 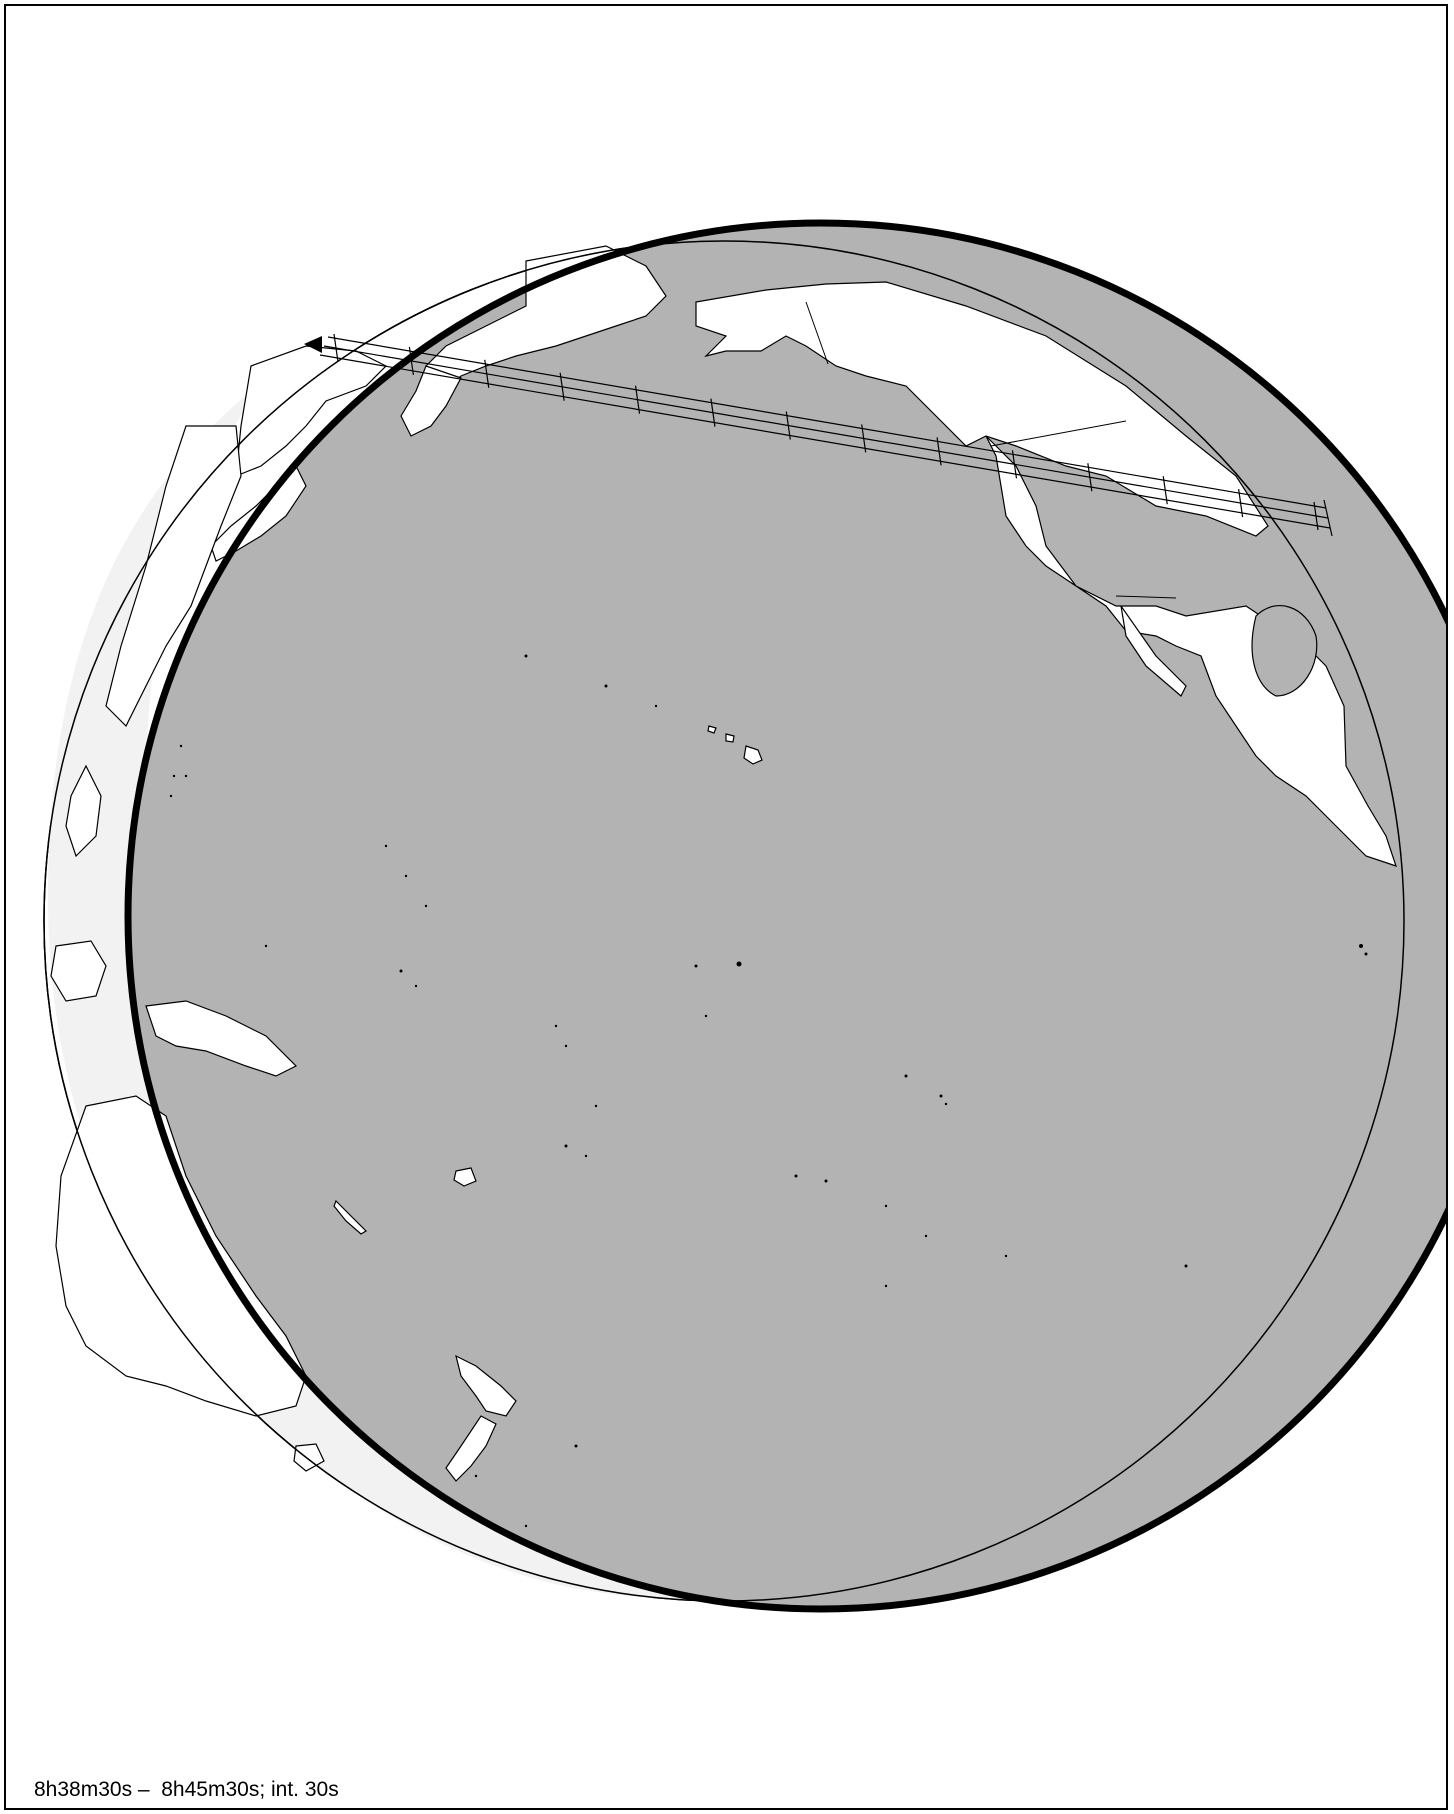 I want to click on track-center-line, so click(x=826, y=432).